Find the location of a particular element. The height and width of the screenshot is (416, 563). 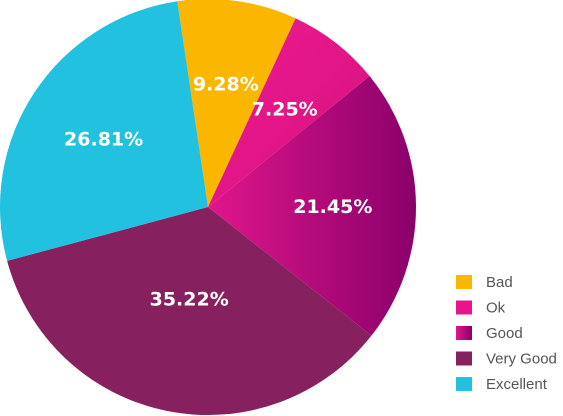

data-label-very-good: 35.22% is located at coordinates (189, 300).